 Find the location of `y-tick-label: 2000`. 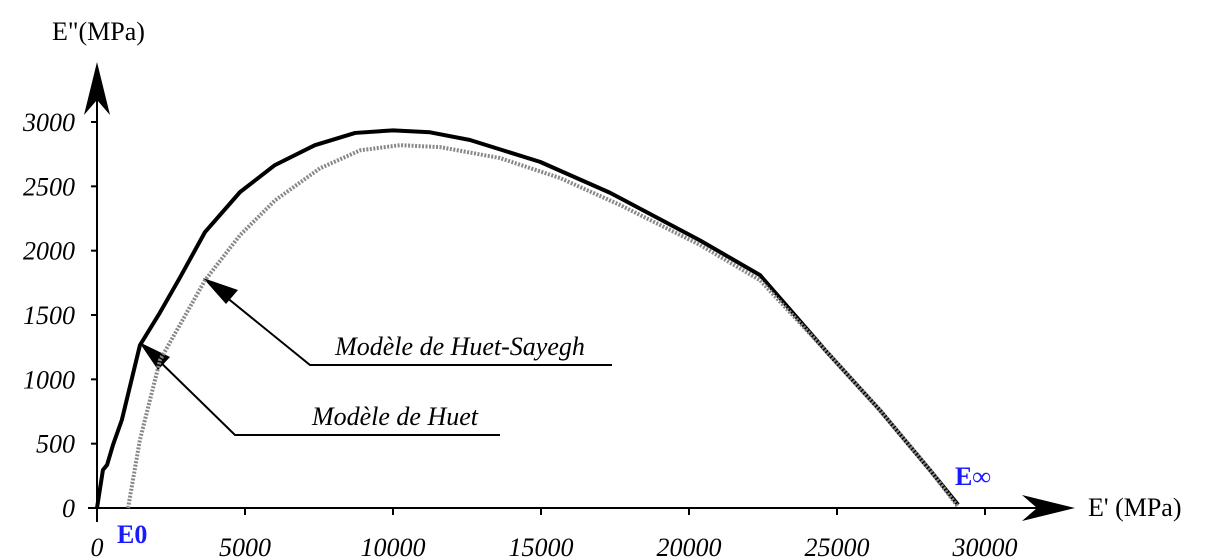

y-tick-label: 2000 is located at coordinates (49, 251).